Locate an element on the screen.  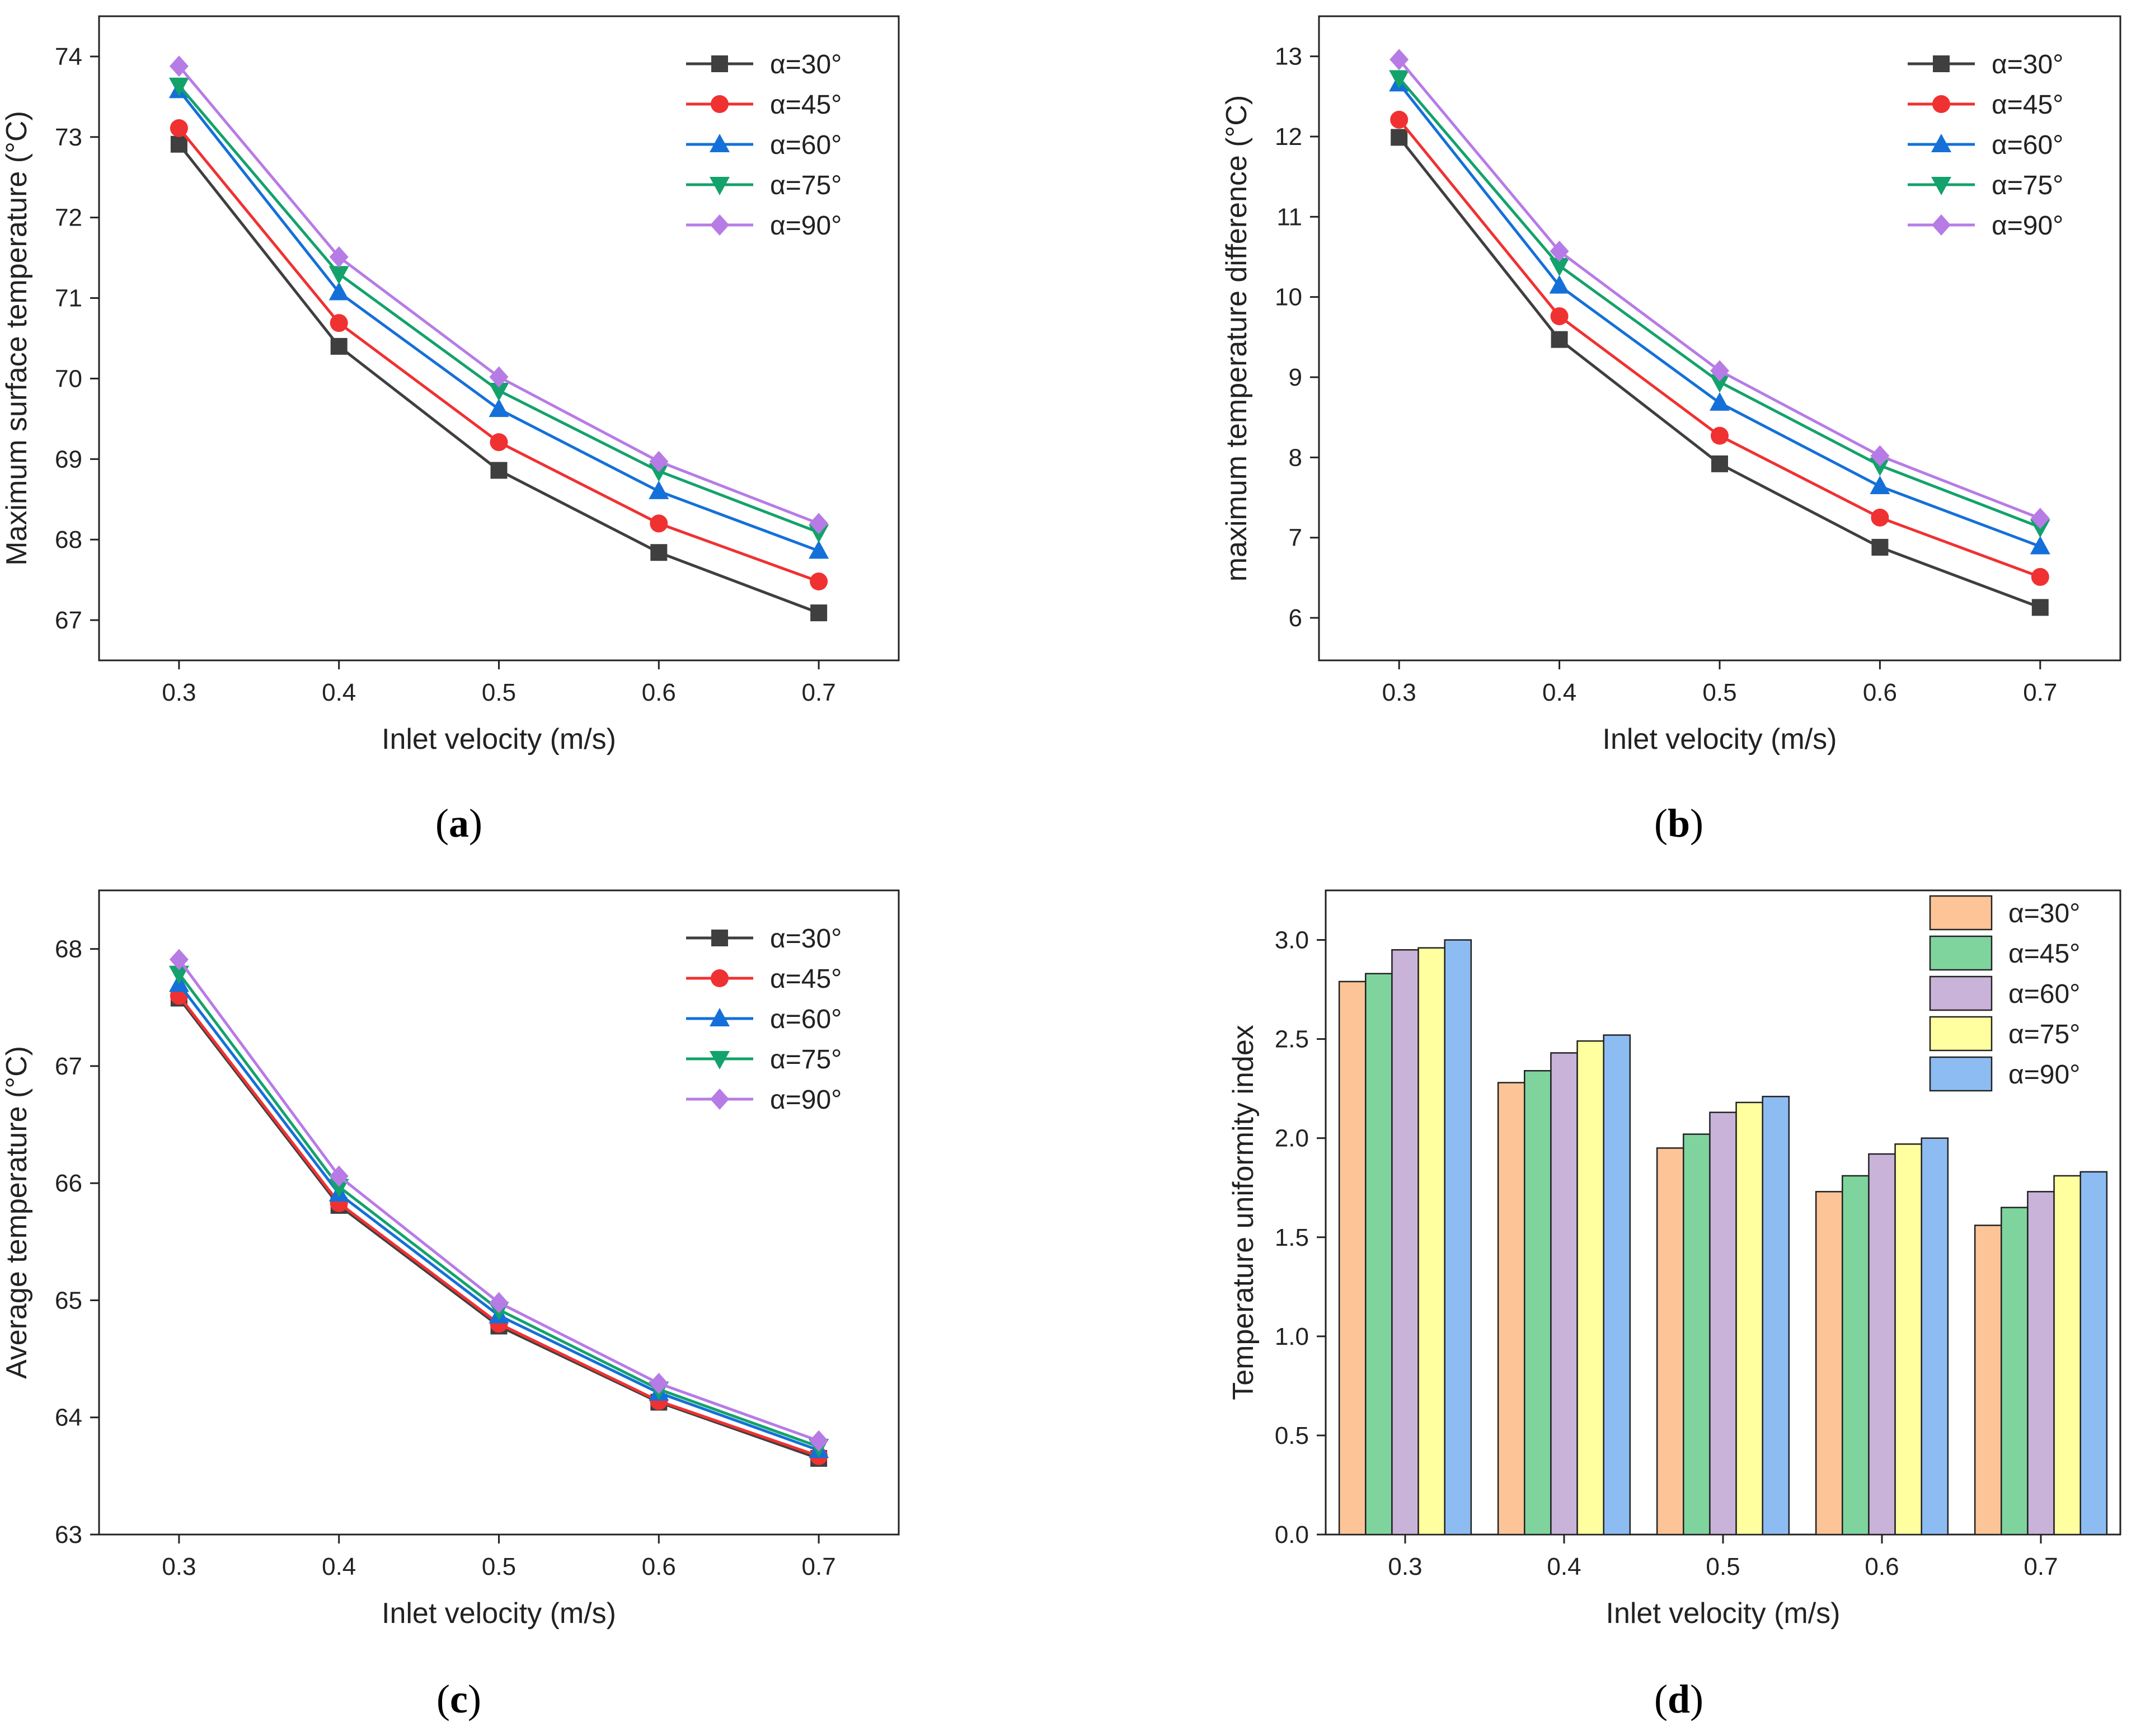
panel-caption: (d) is located at coordinates (1678, 1699).